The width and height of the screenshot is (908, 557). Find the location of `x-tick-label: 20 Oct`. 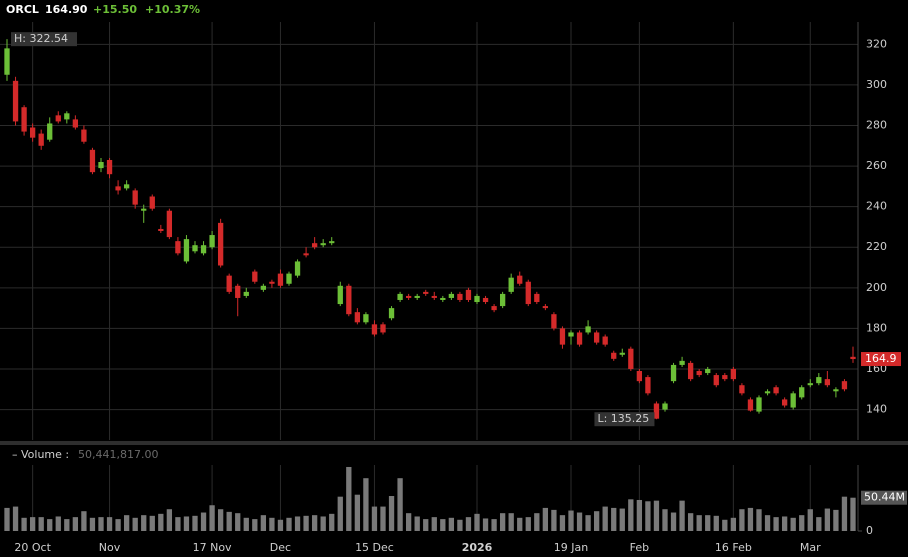

x-tick-label: 20 Oct is located at coordinates (32, 547).